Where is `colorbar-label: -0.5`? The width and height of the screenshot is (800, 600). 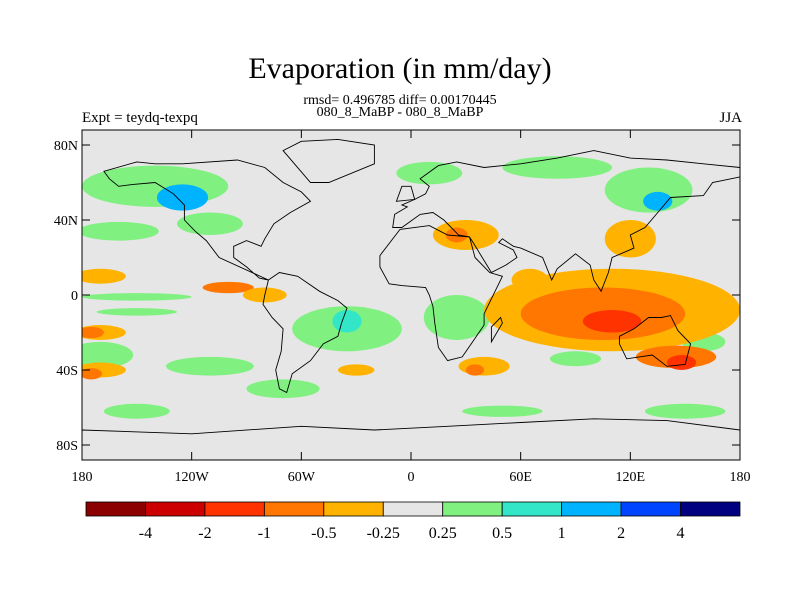 colorbar-label: -0.5 is located at coordinates (323, 533).